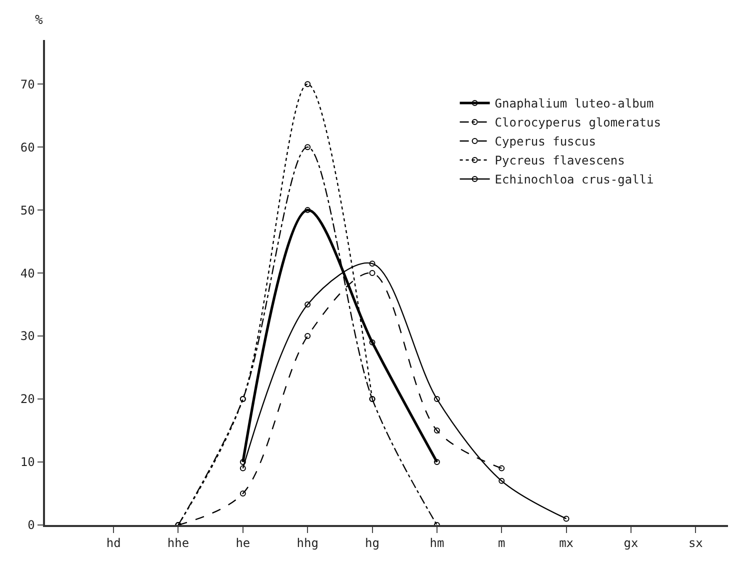 The height and width of the screenshot is (570, 748). I want to click on x-tick-label: he, so click(243, 543).